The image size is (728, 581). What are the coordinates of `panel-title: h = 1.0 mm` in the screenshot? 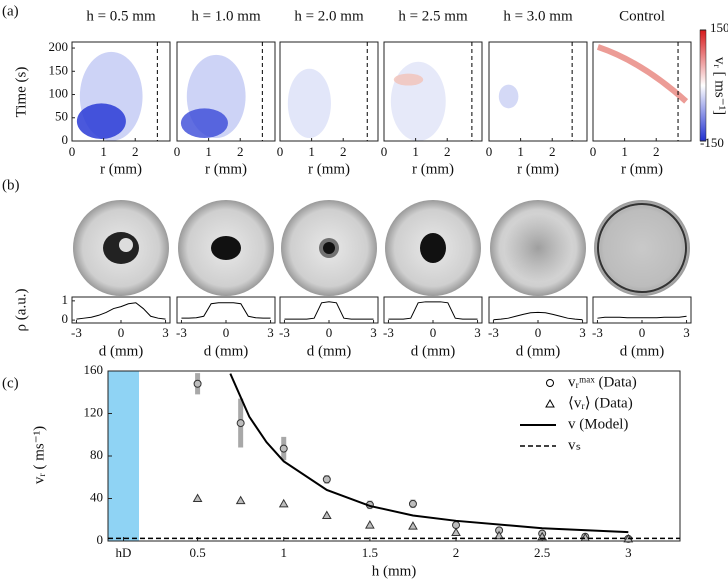 It's located at (226, 16).